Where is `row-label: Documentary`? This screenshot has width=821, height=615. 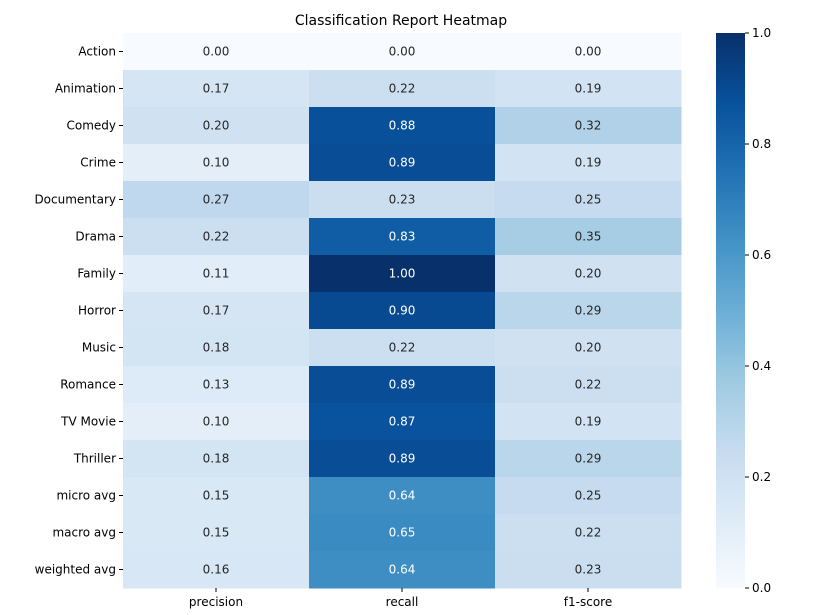
row-label: Documentary is located at coordinates (75, 200).